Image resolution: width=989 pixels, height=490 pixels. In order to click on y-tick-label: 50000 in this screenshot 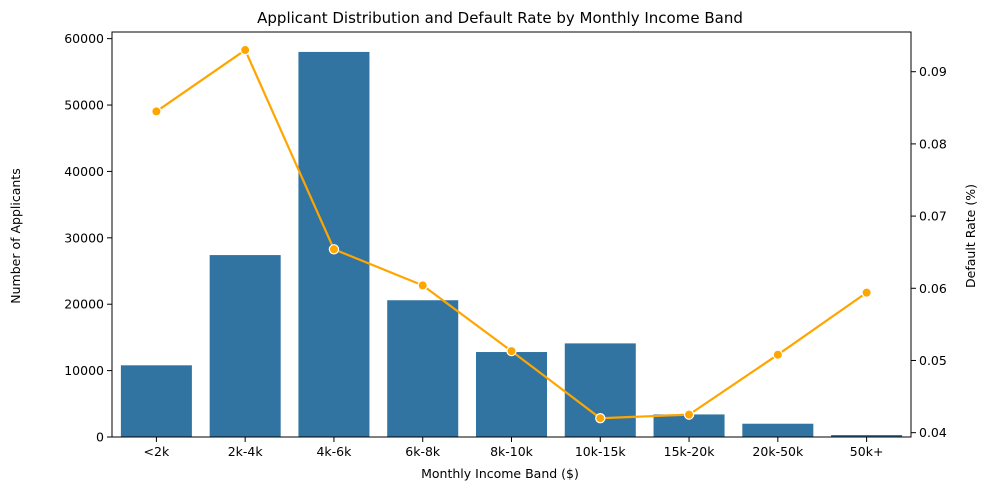, I will do `click(84, 105)`.